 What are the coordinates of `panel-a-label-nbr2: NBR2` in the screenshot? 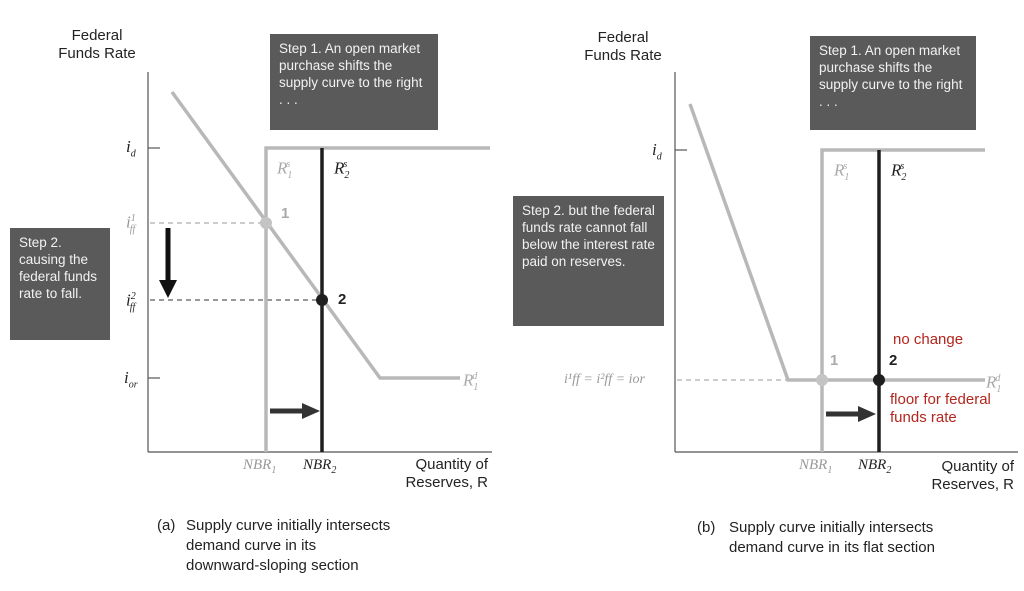 It's located at (320, 466).